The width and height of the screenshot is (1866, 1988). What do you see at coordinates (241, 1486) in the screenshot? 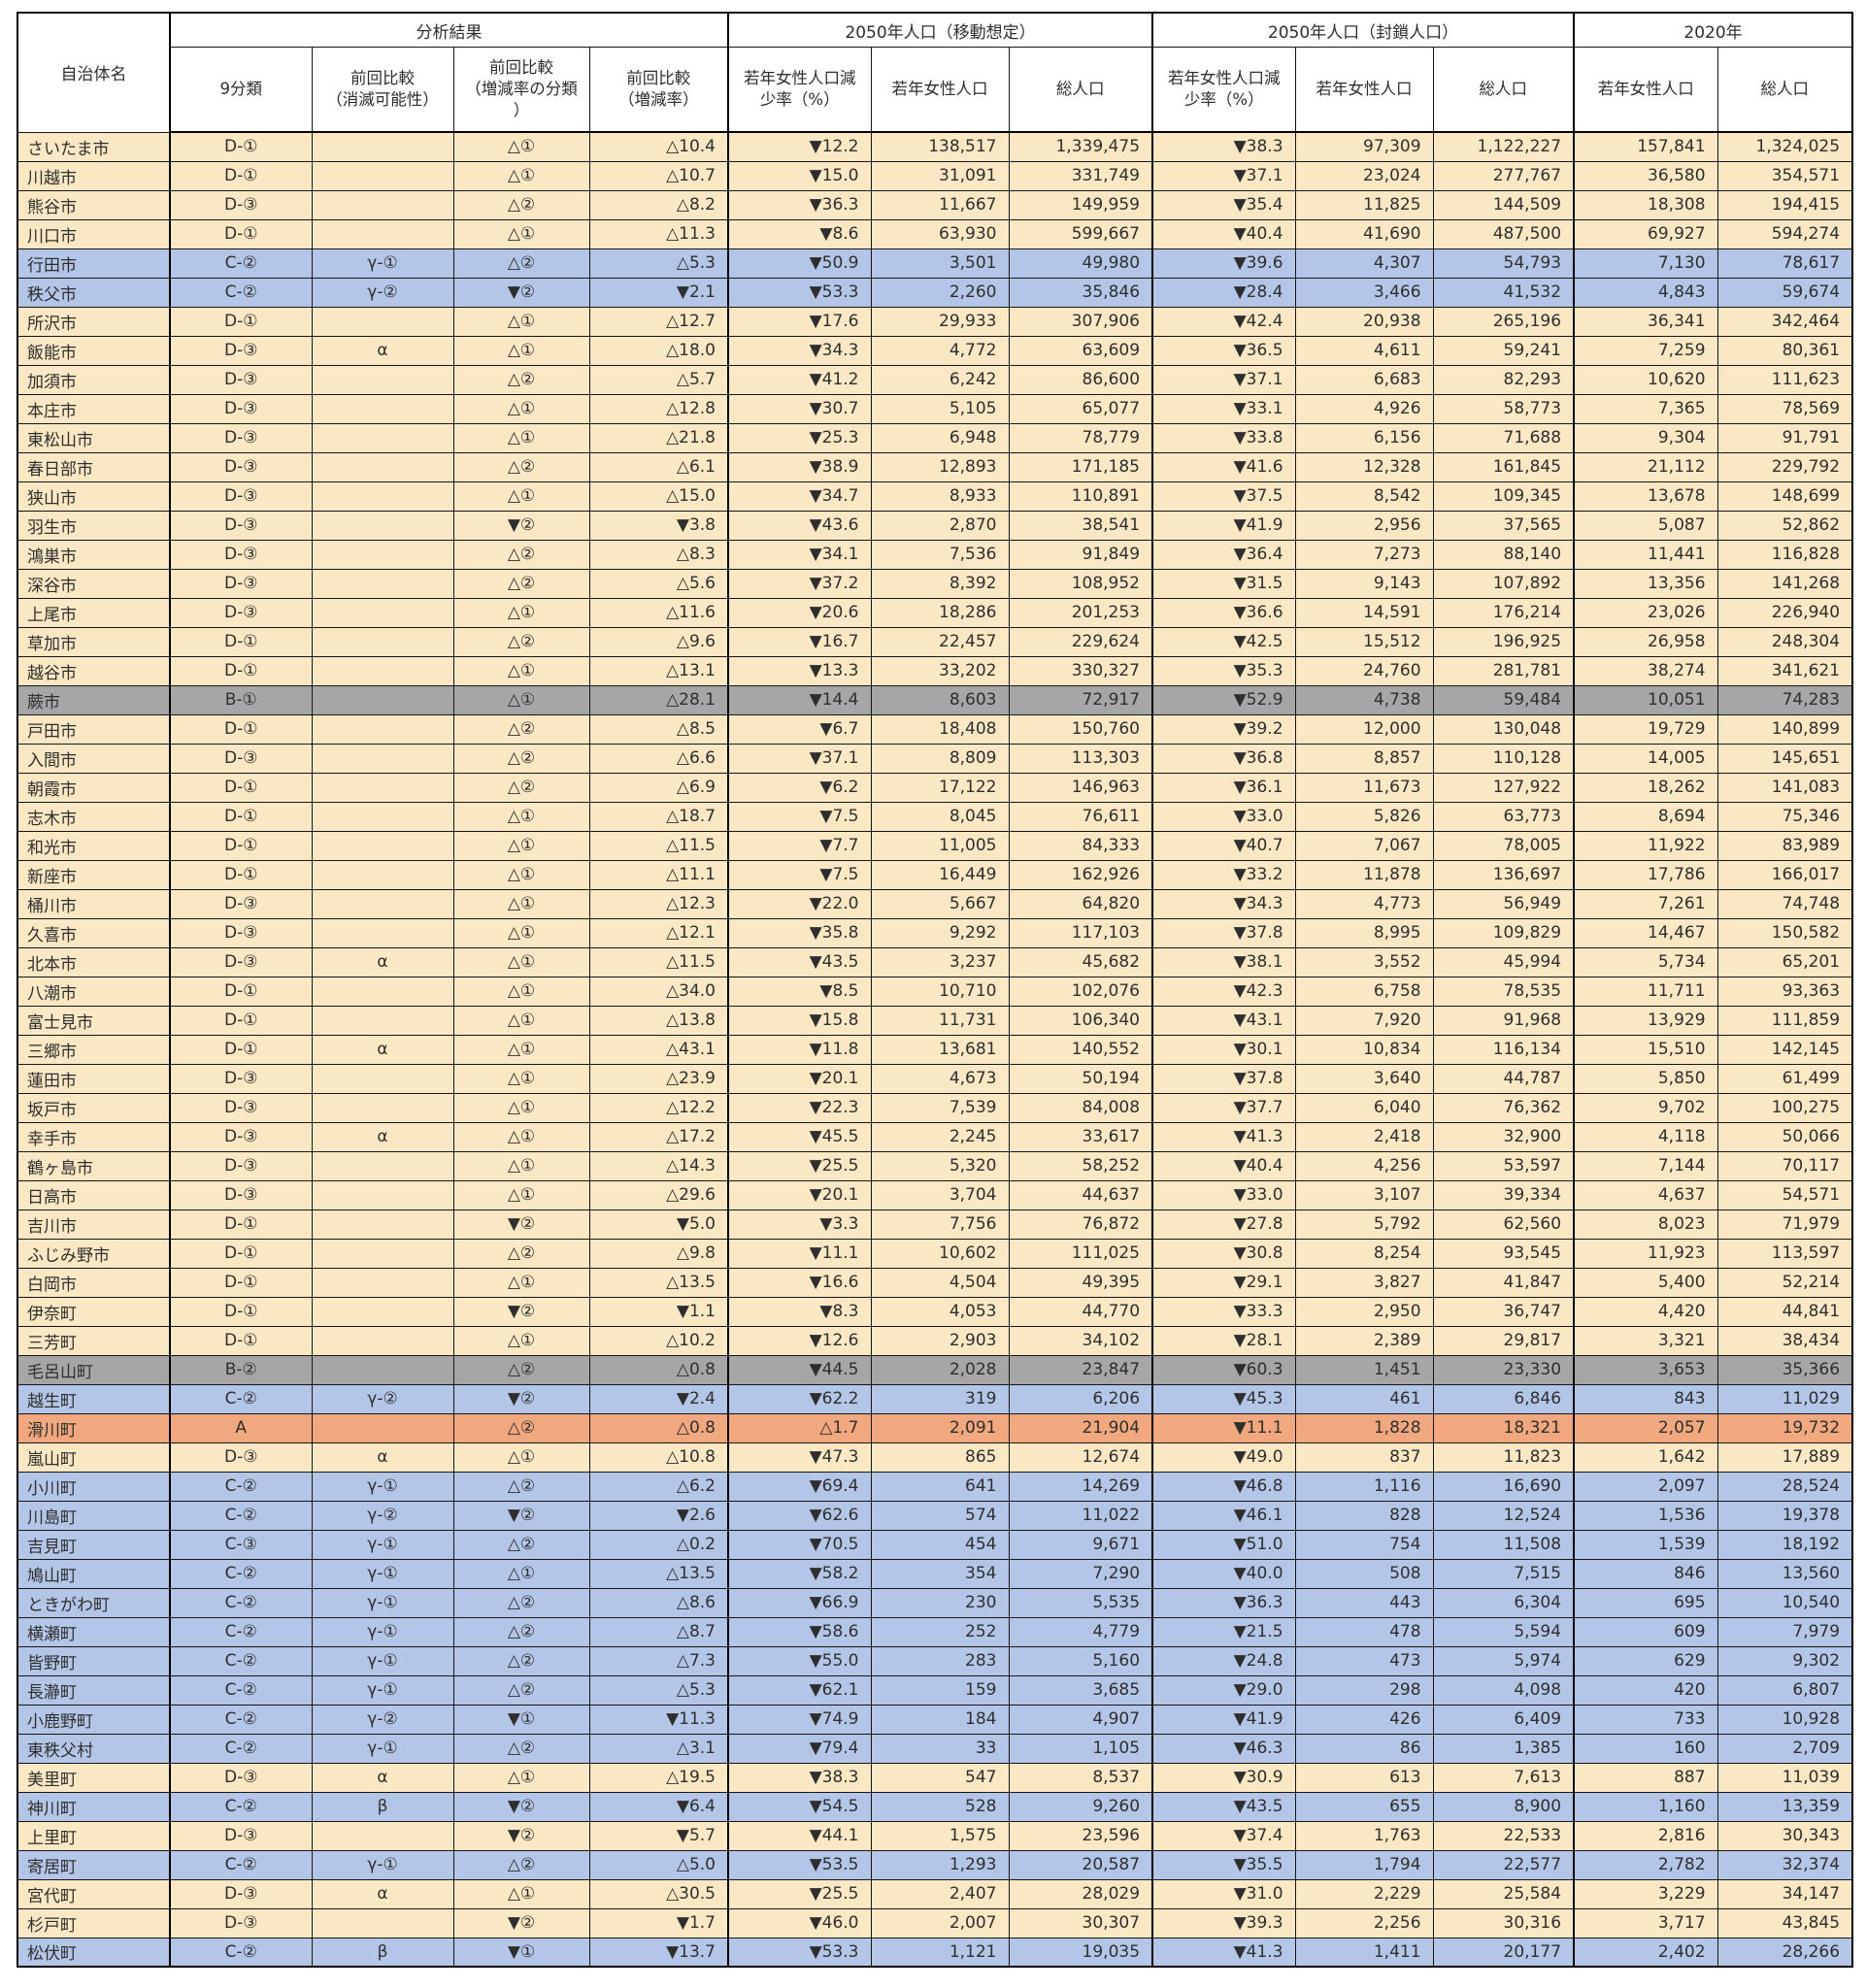
I see `classification-9-cell: C-②` at bounding box center [241, 1486].